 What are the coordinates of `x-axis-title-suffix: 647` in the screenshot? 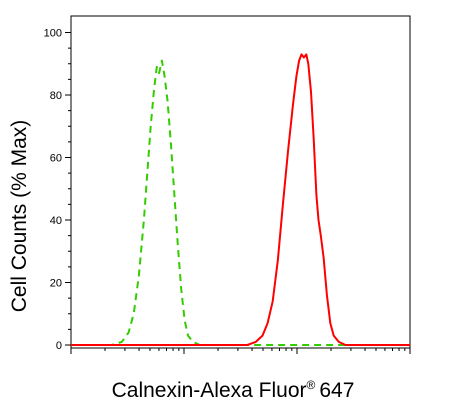 It's located at (336, 390).